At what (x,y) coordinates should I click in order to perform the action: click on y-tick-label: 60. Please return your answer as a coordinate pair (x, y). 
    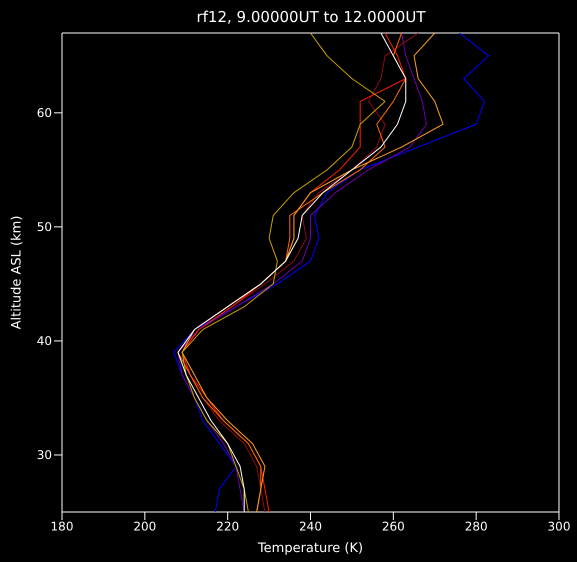
    Looking at the image, I should click on (44, 113).